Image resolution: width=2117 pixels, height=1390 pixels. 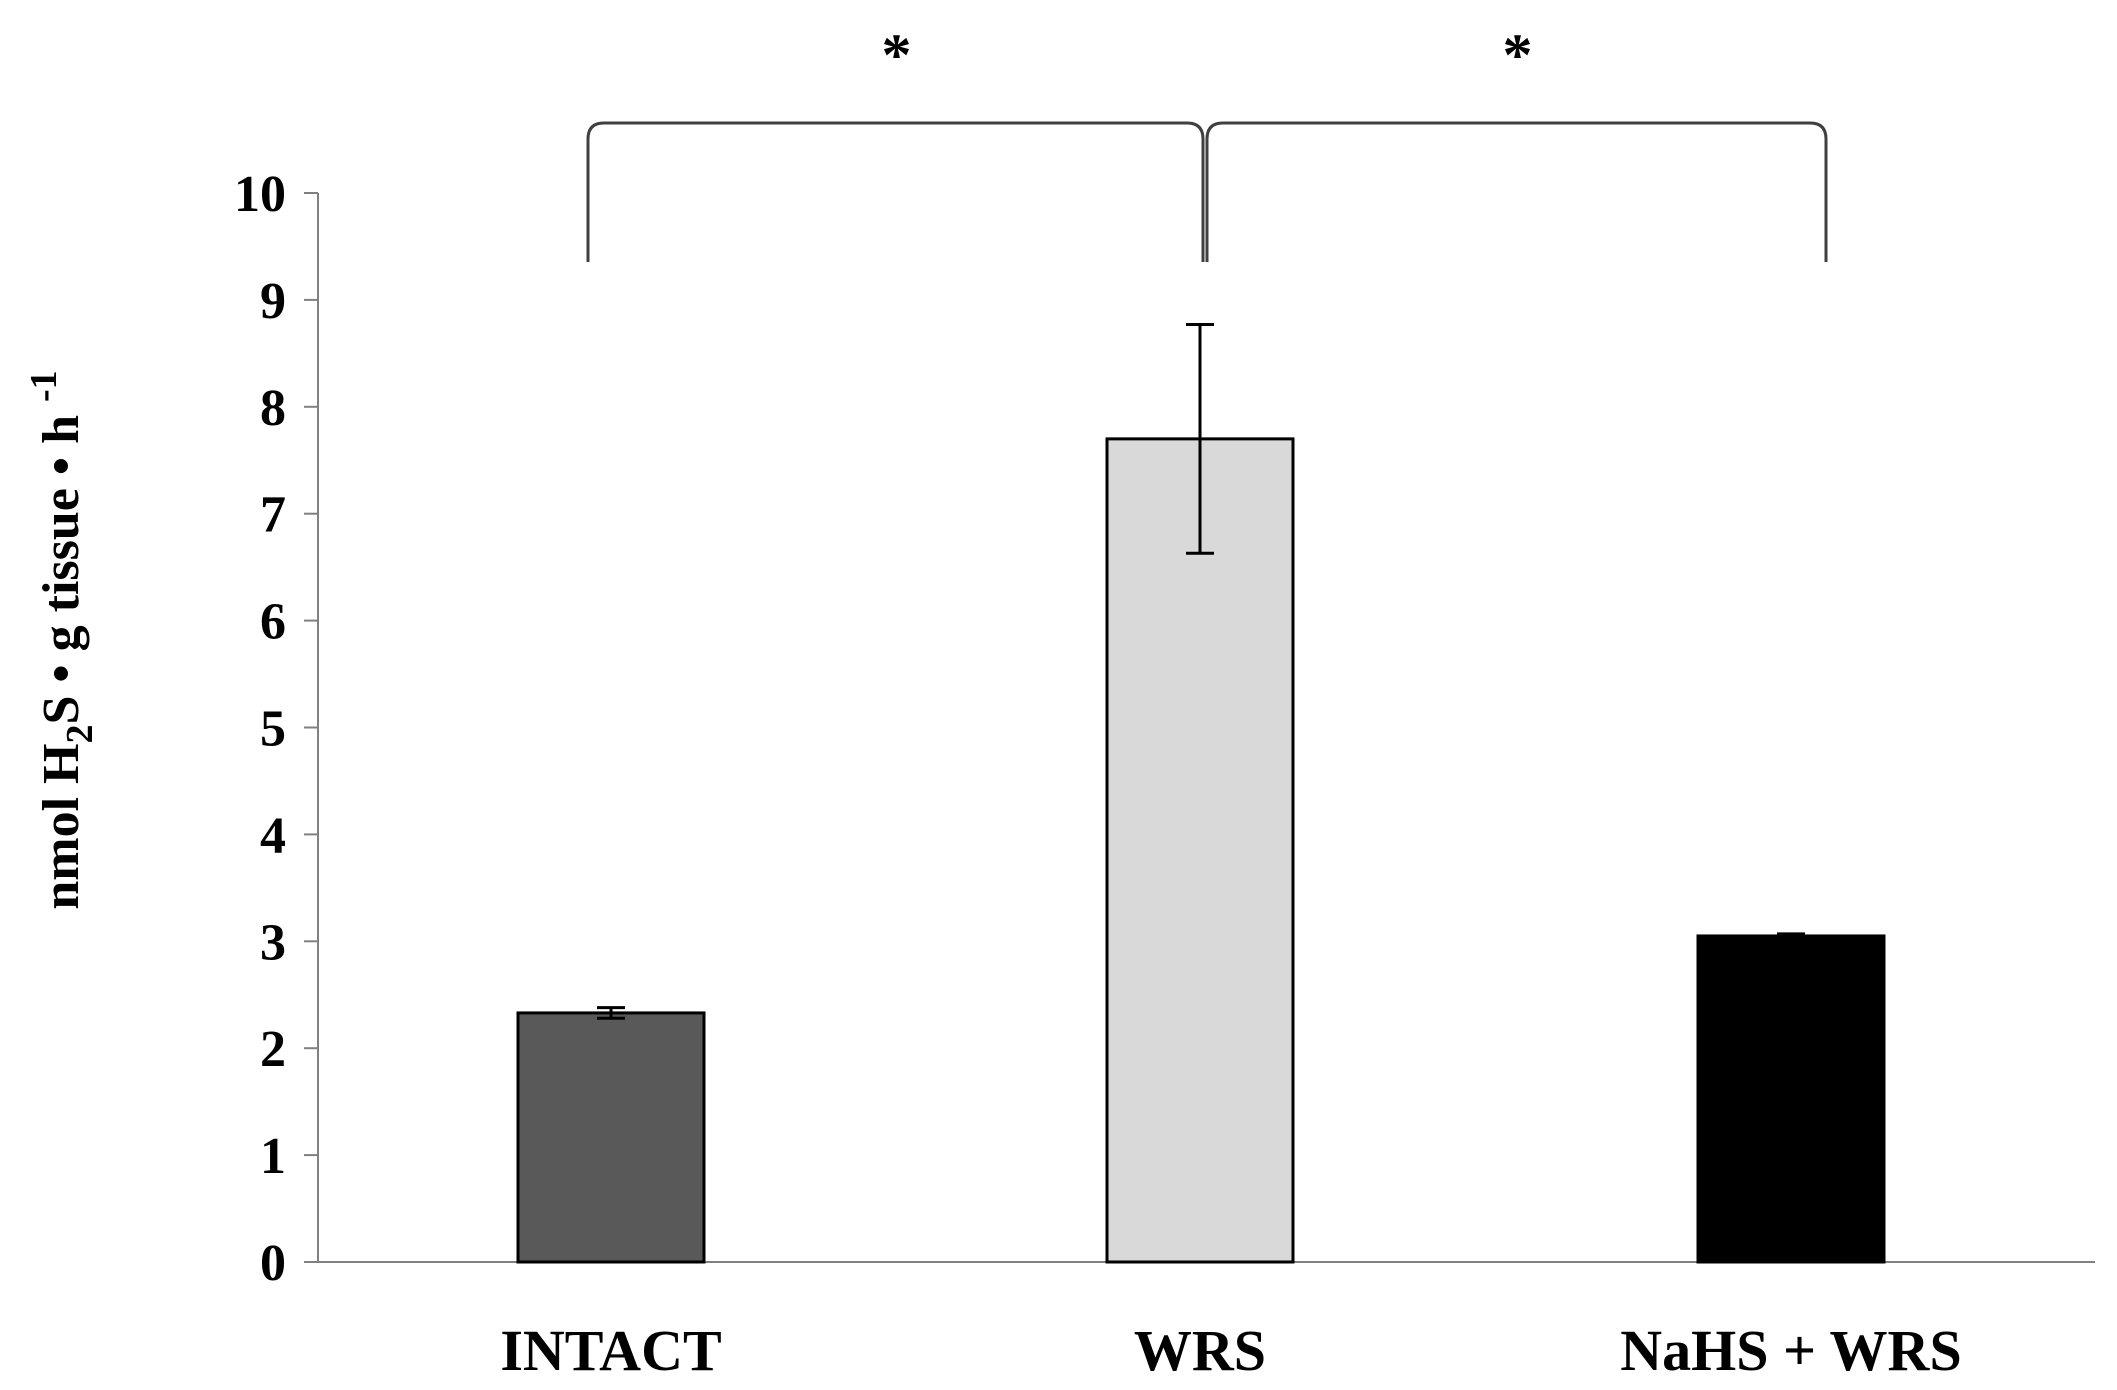 What do you see at coordinates (273, 1263) in the screenshot?
I see `y-tick-label: 0` at bounding box center [273, 1263].